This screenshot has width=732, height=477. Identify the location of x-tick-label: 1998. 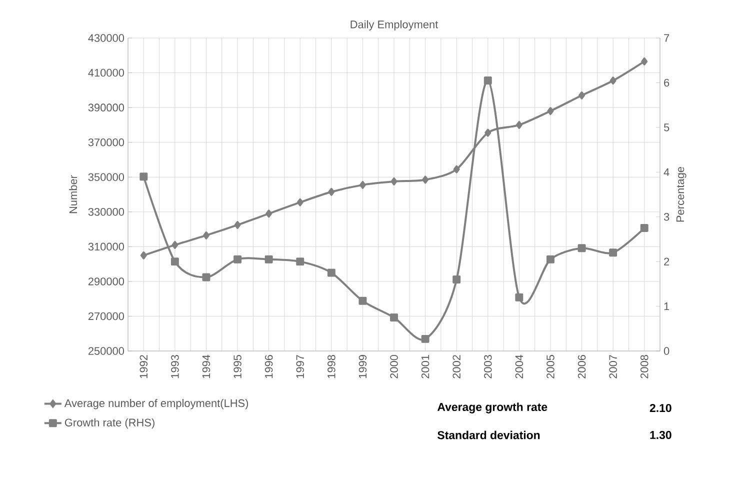
(332, 366).